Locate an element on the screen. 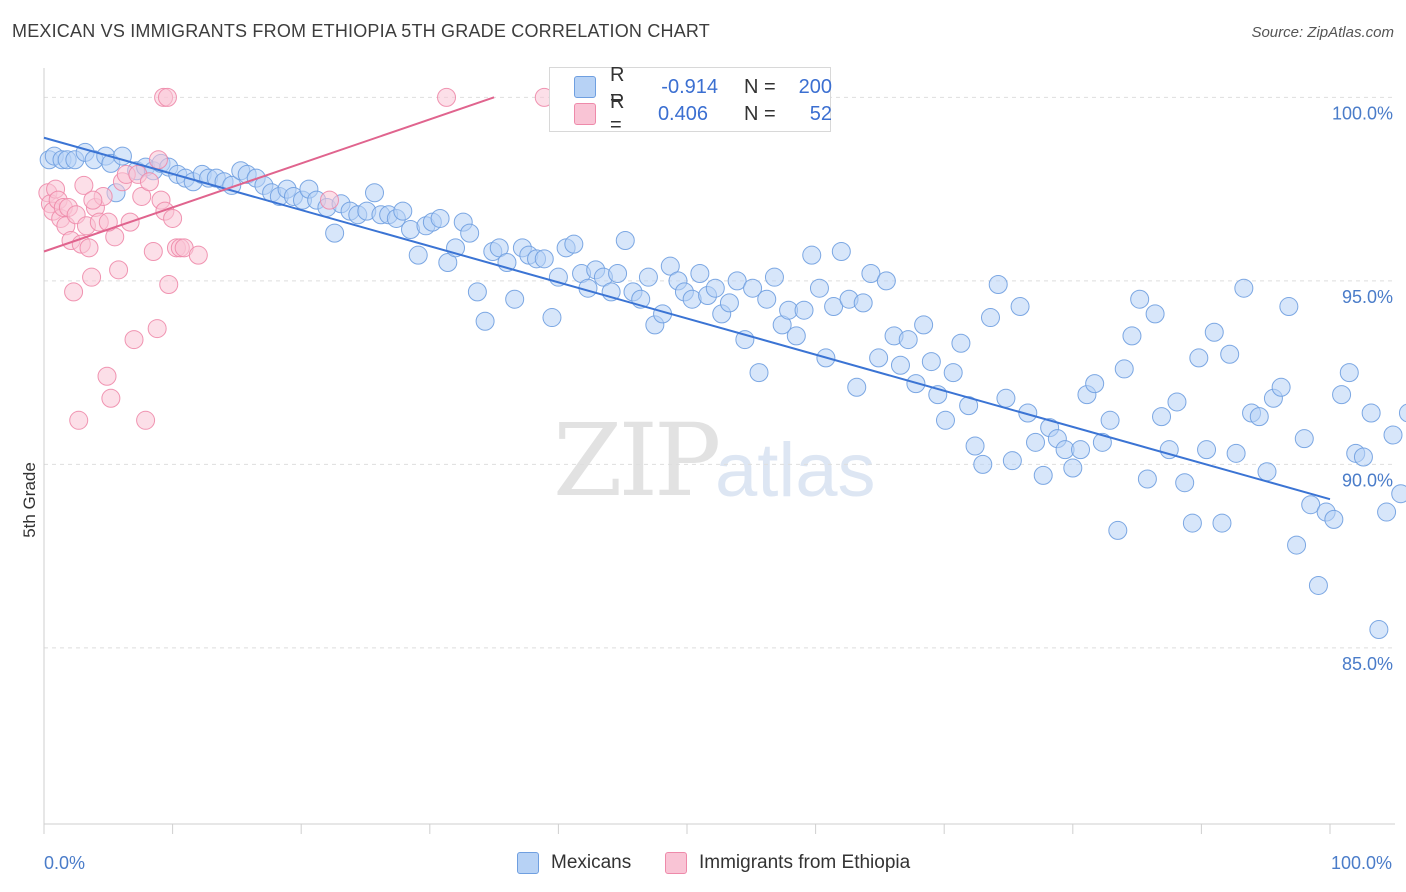  x-tick-label: 0.0% is located at coordinates (64, 863).